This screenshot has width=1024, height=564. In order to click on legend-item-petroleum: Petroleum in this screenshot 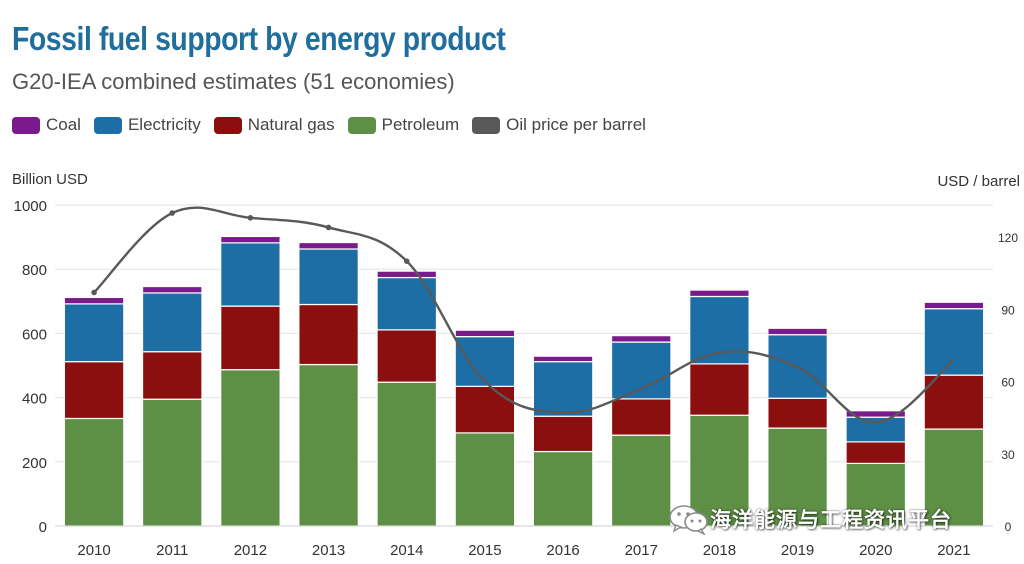, I will do `click(403, 125)`.